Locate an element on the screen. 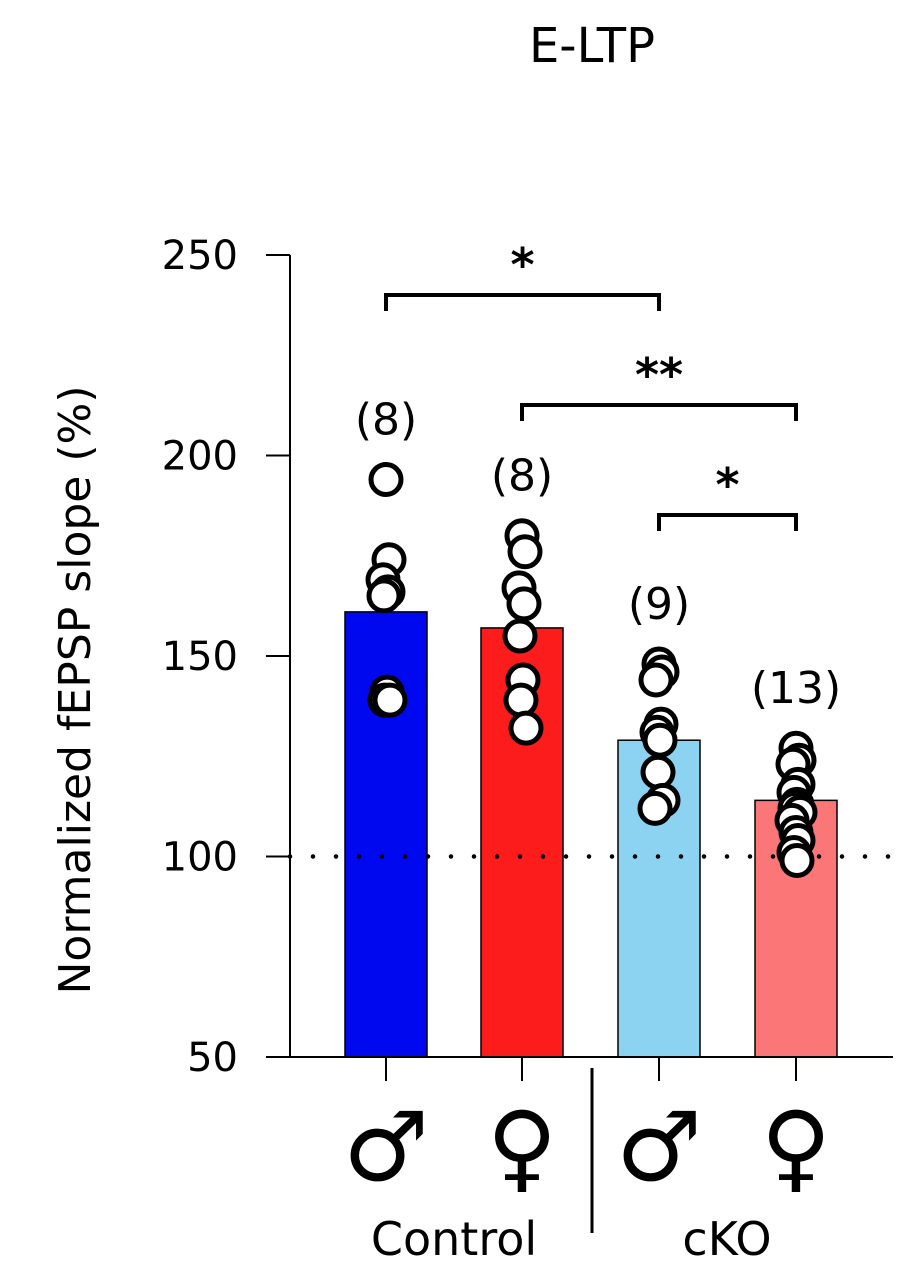 The width and height of the screenshot is (910, 1278). sex-symbol-3: ♂ is located at coordinates (659, 1147).